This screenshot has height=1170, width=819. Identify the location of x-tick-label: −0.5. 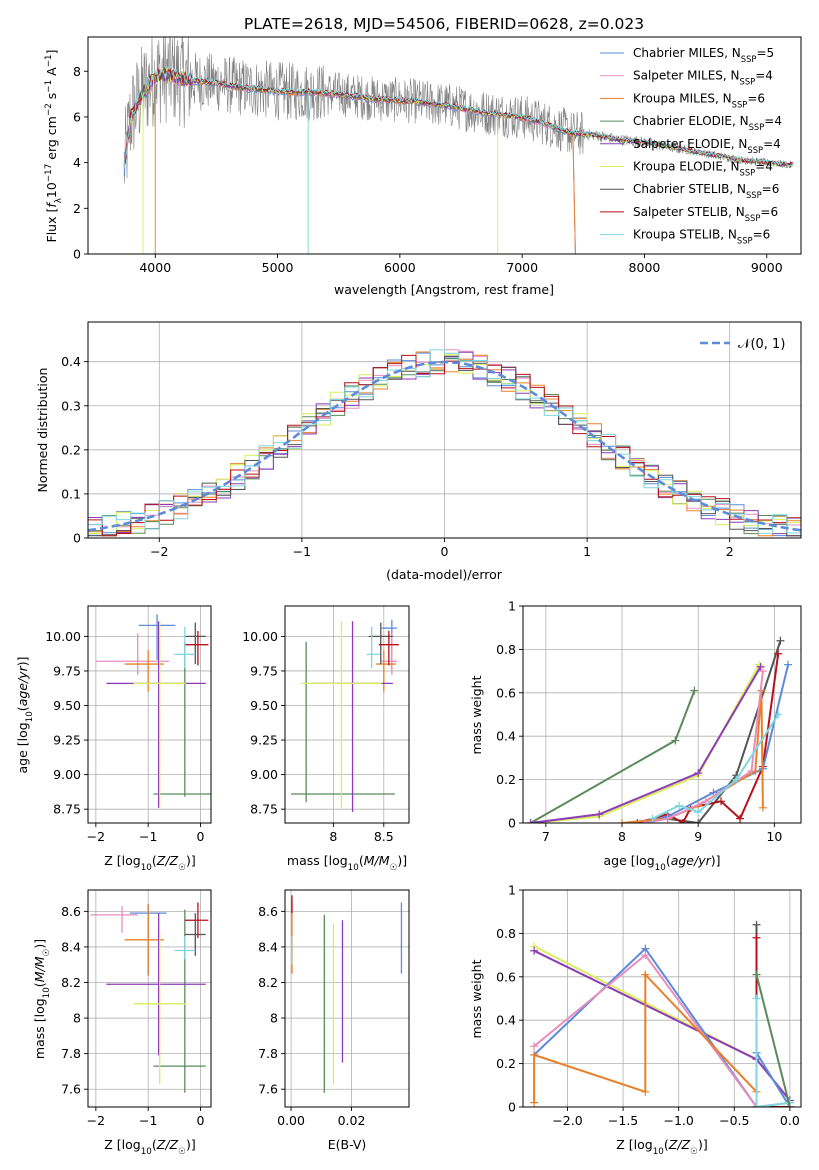
(734, 1120).